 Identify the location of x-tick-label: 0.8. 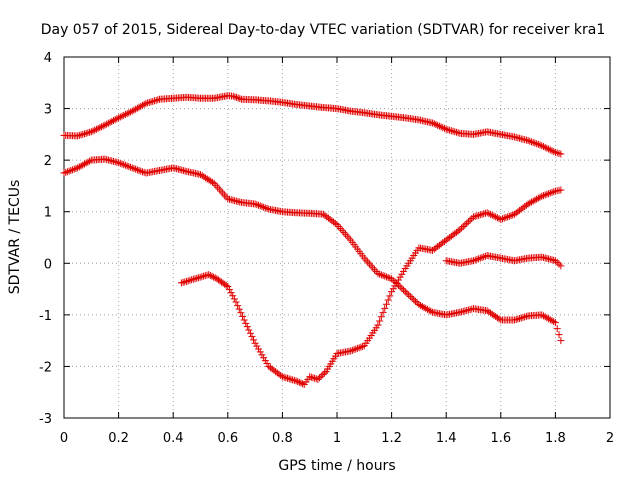
(282, 438).